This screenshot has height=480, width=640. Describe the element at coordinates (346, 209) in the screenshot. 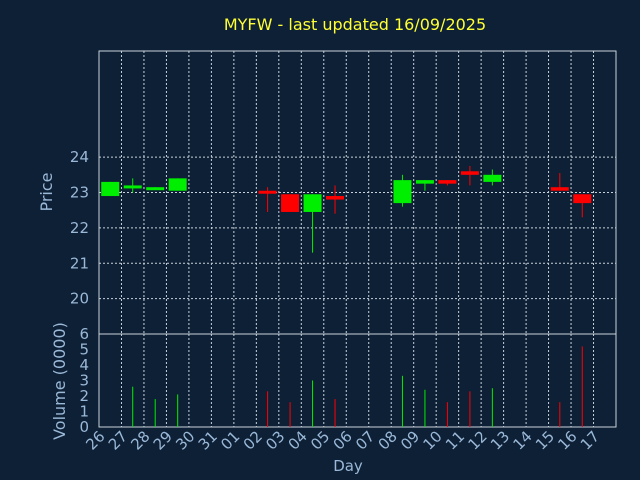

I see `candles` at that location.